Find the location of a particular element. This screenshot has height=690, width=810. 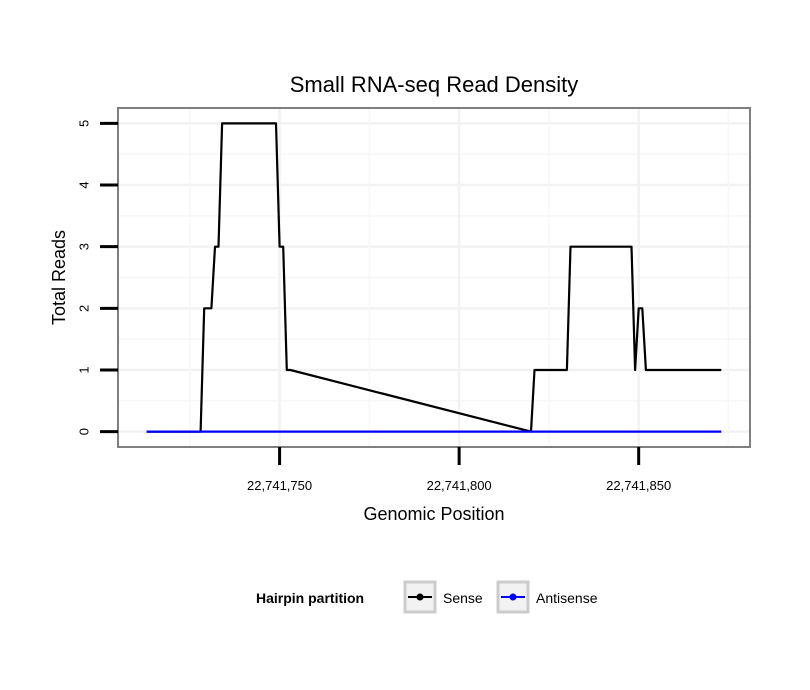

y-axis-title: Total Reads is located at coordinates (59, 277).